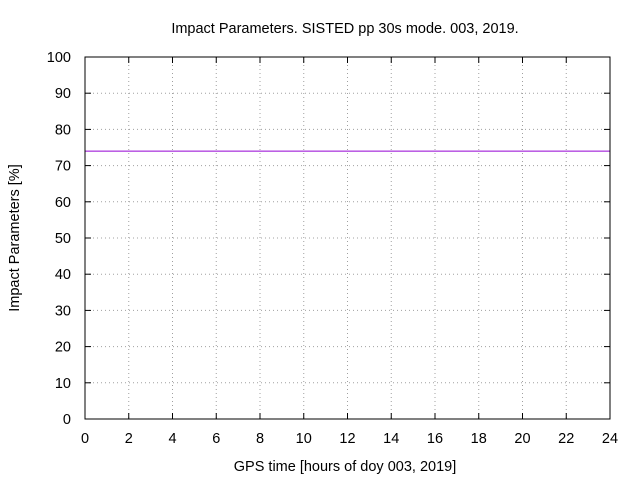 Image resolution: width=640 pixels, height=480 pixels. What do you see at coordinates (63, 203) in the screenshot?
I see `y-tick-label: 60` at bounding box center [63, 203].